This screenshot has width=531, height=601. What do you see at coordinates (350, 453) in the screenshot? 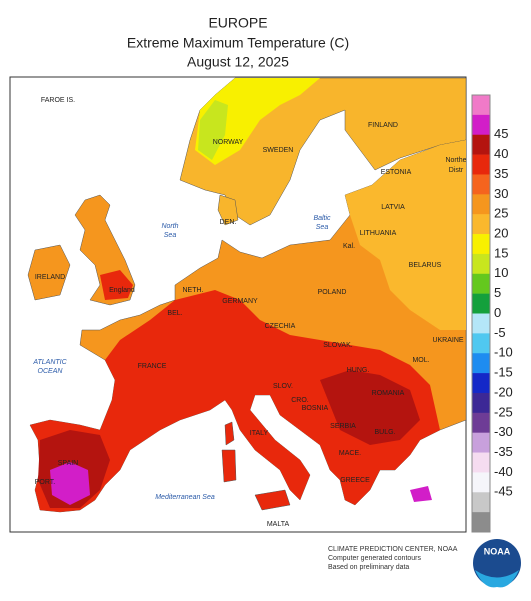
I see `place-label: MACE.` at bounding box center [350, 453].